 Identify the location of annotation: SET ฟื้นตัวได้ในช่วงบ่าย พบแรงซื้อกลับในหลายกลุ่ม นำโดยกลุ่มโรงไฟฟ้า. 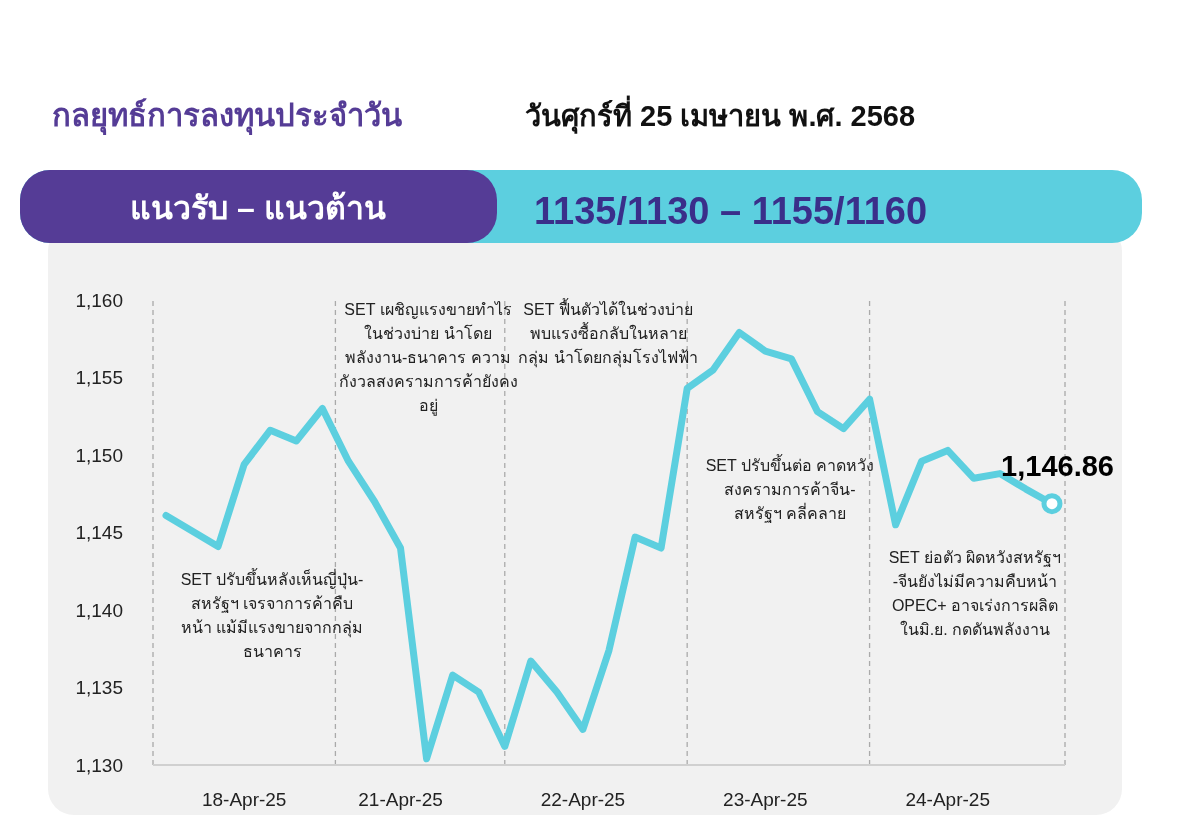
(608, 334).